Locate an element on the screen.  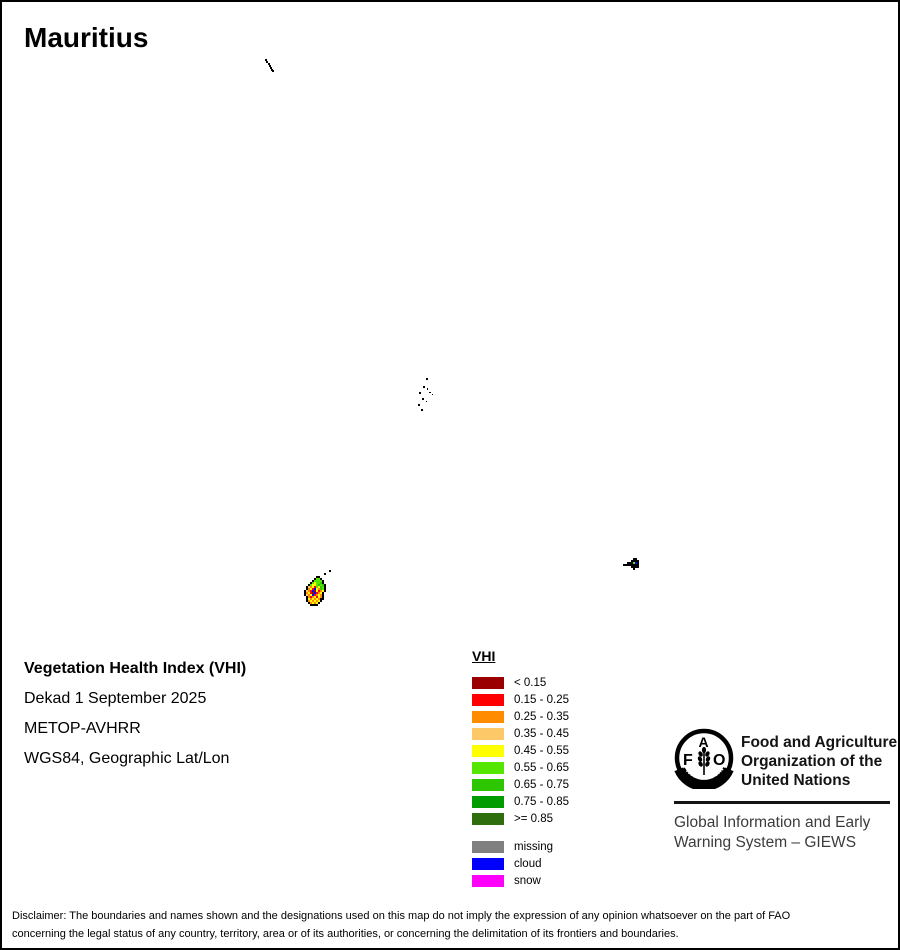
legend-row-label: 0.25 - 0.35 is located at coordinates (541, 716).